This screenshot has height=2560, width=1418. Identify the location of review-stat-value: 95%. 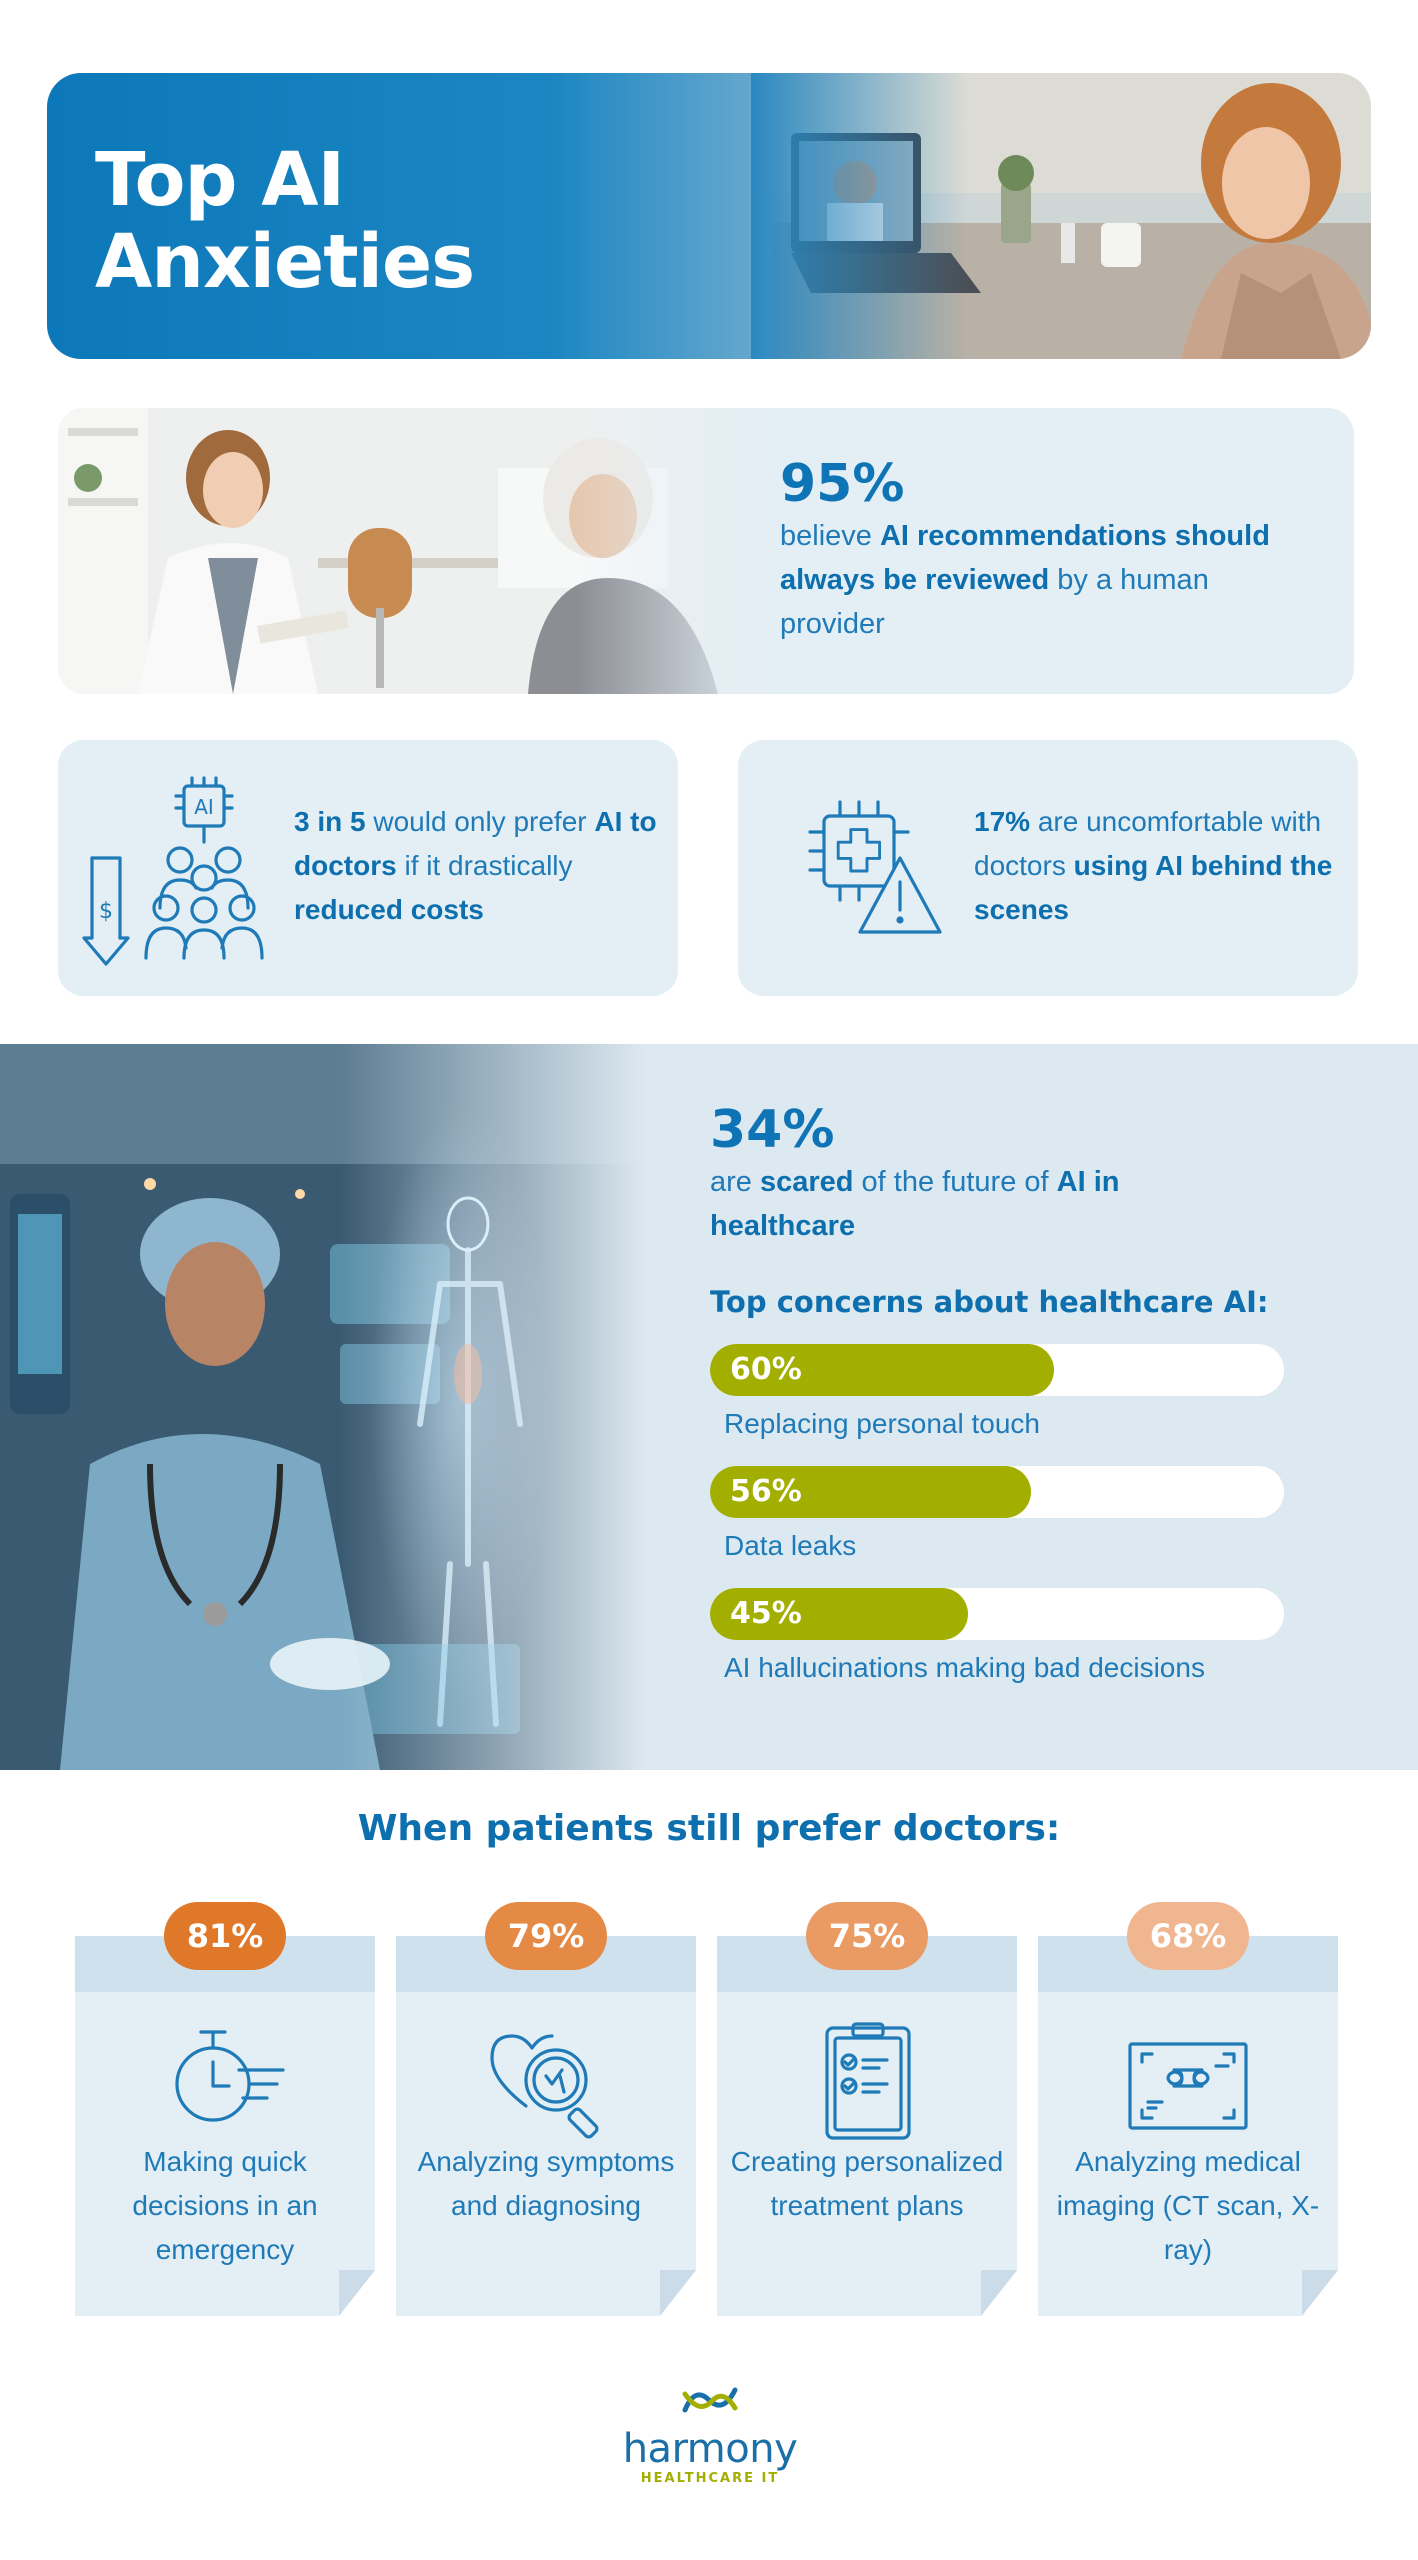
(842, 484).